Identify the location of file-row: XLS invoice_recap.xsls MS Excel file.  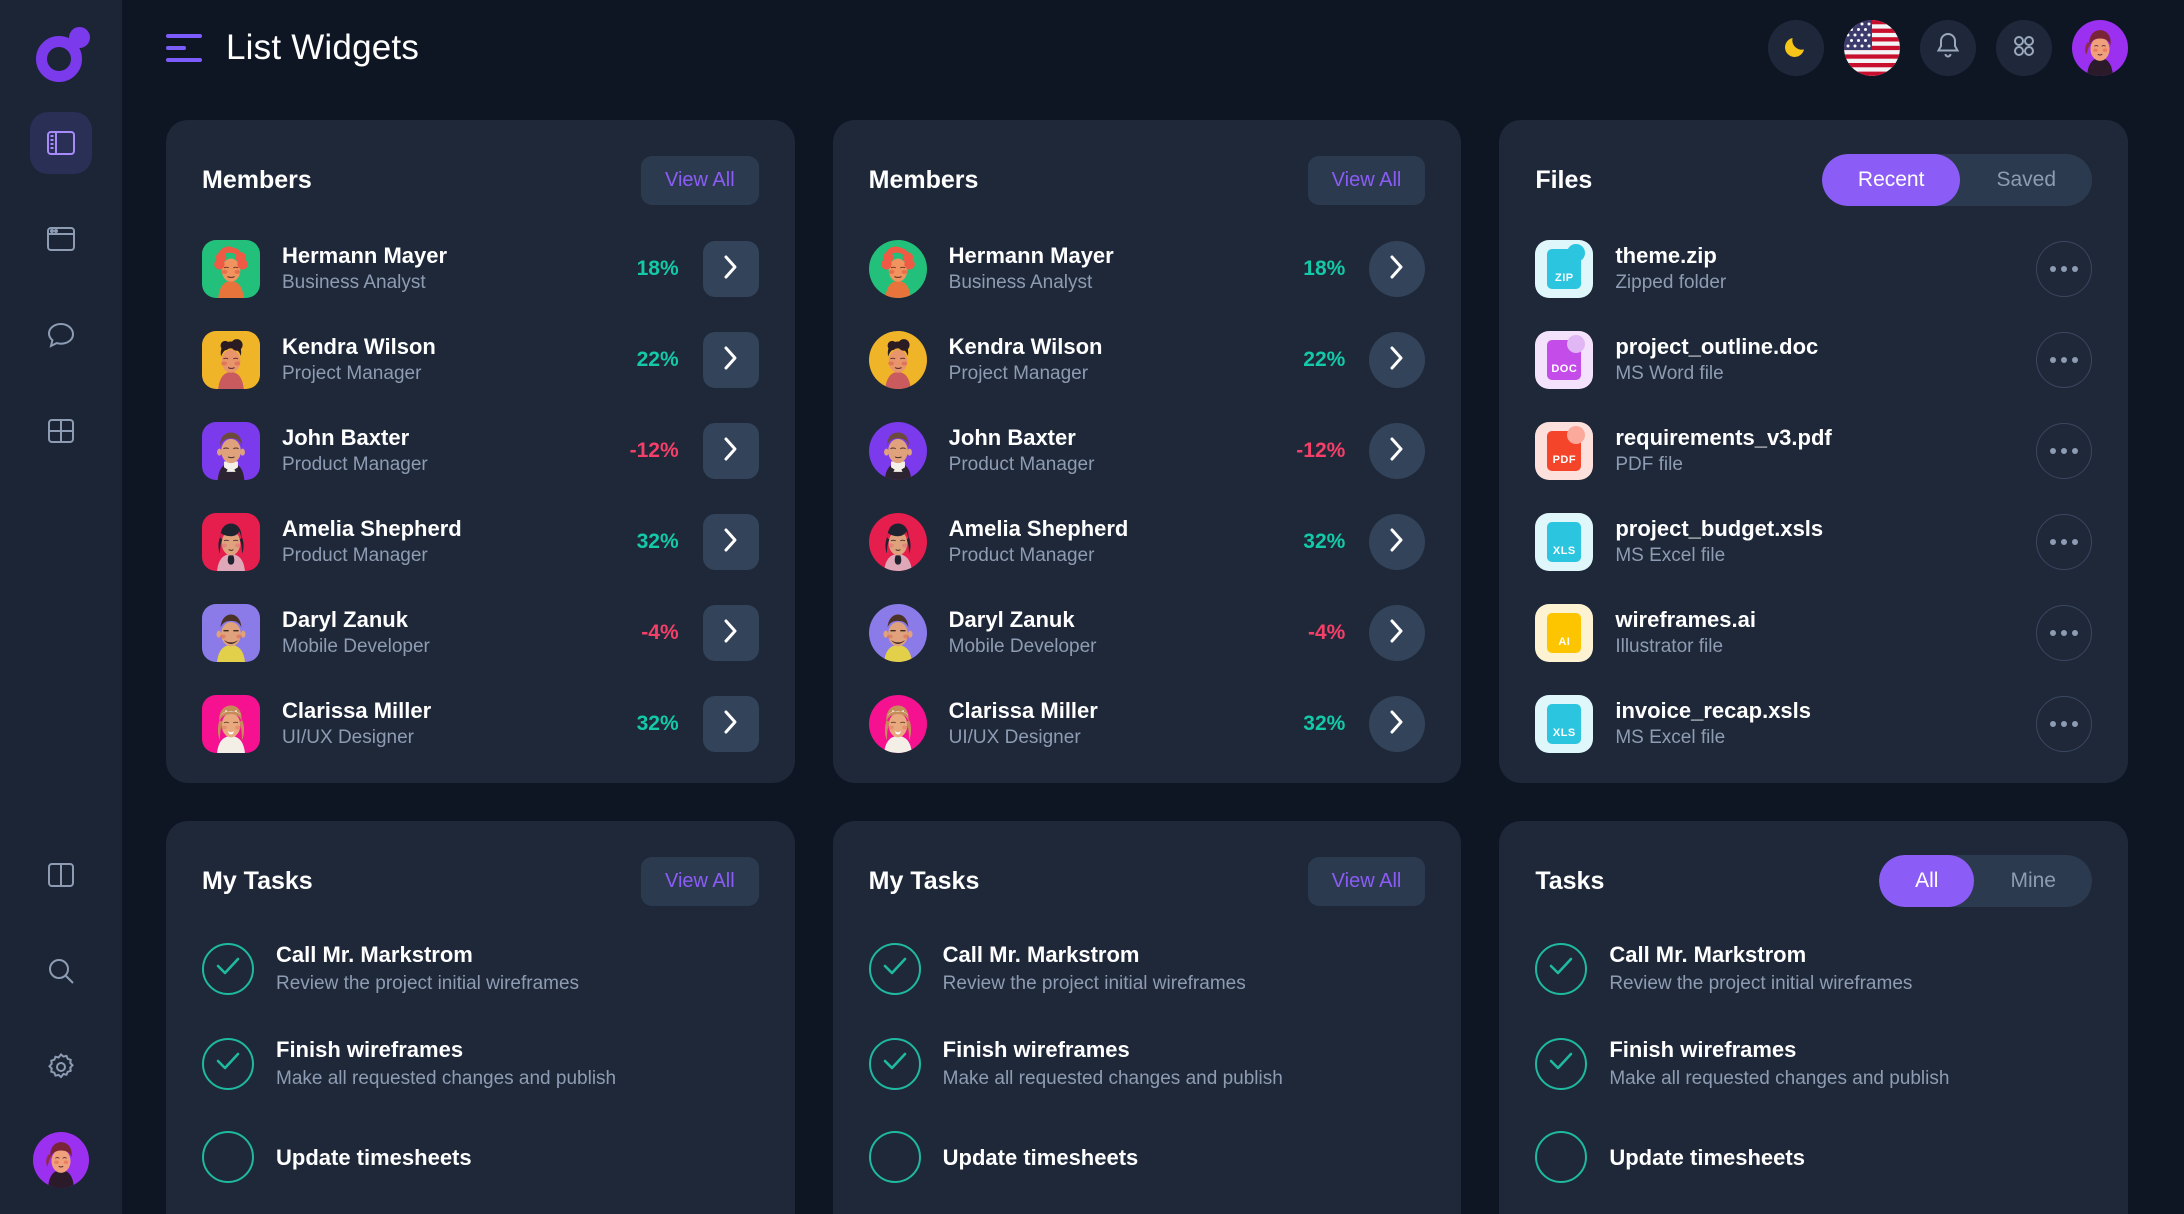
(1813, 724).